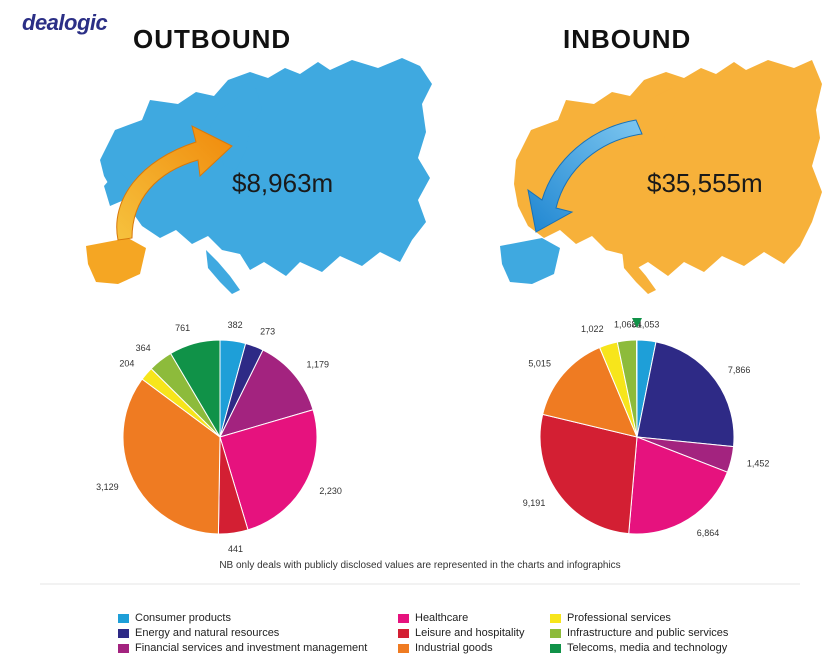 The image size is (840, 672). Describe the element at coordinates (539, 364) in the screenshot. I see `inbound-pie-label: 5,015` at that location.